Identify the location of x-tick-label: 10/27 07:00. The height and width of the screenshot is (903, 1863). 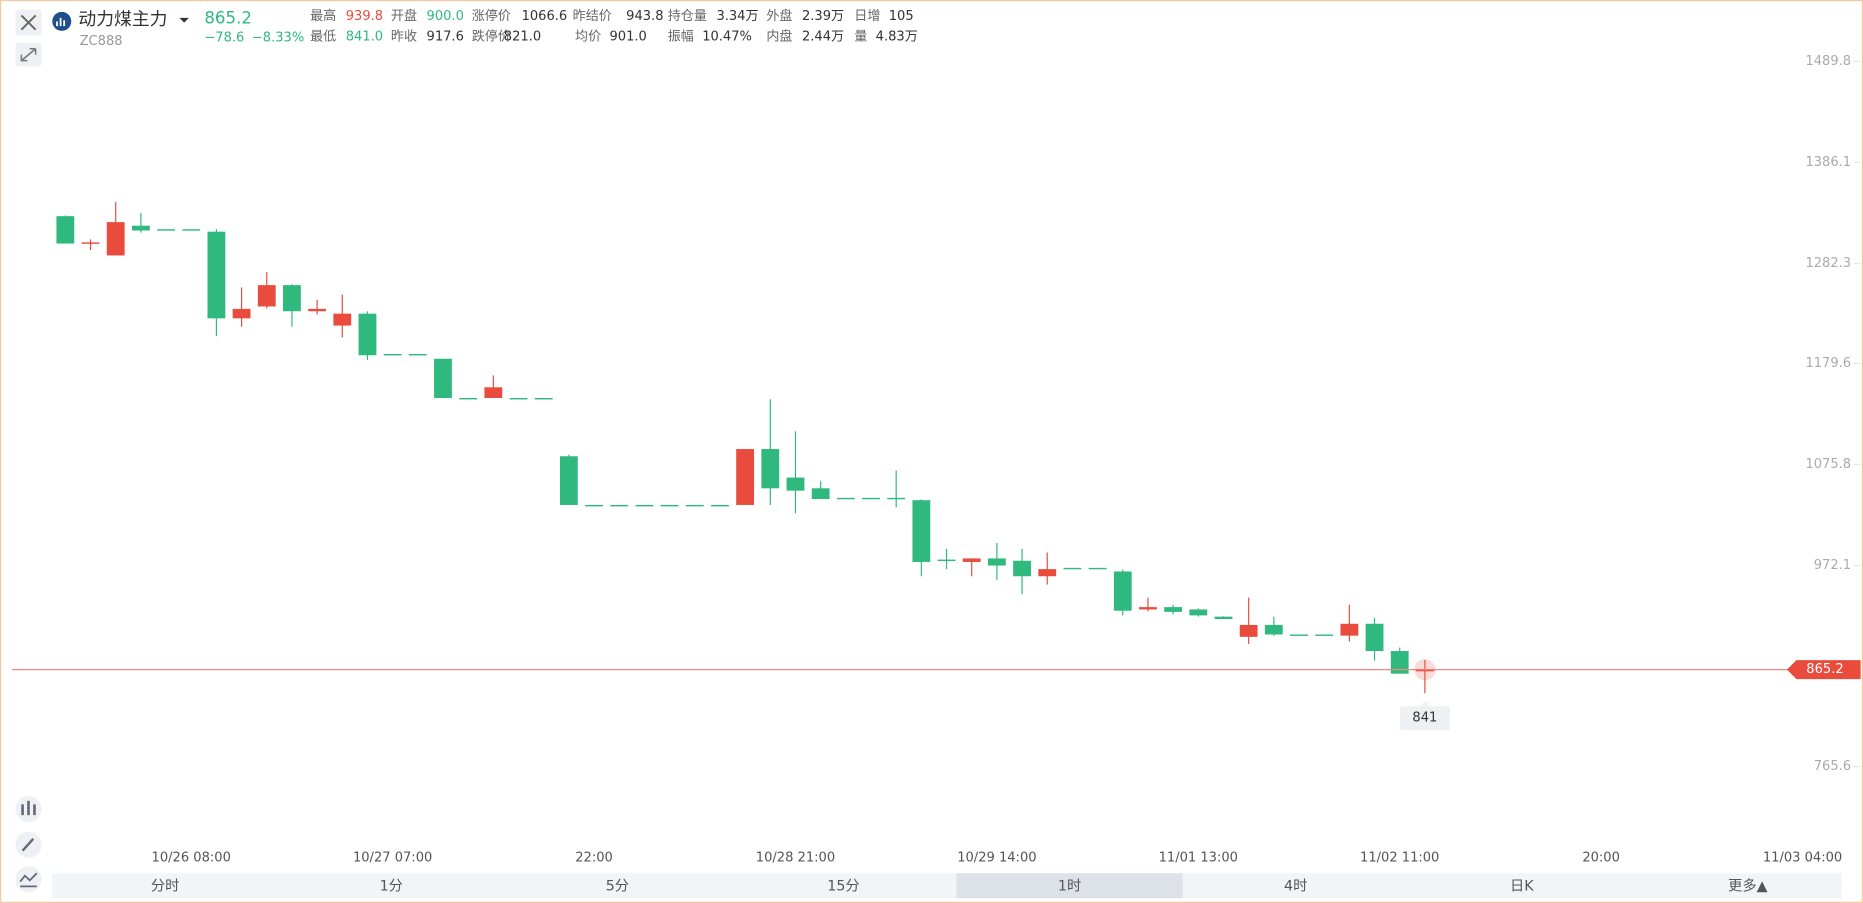
(392, 857).